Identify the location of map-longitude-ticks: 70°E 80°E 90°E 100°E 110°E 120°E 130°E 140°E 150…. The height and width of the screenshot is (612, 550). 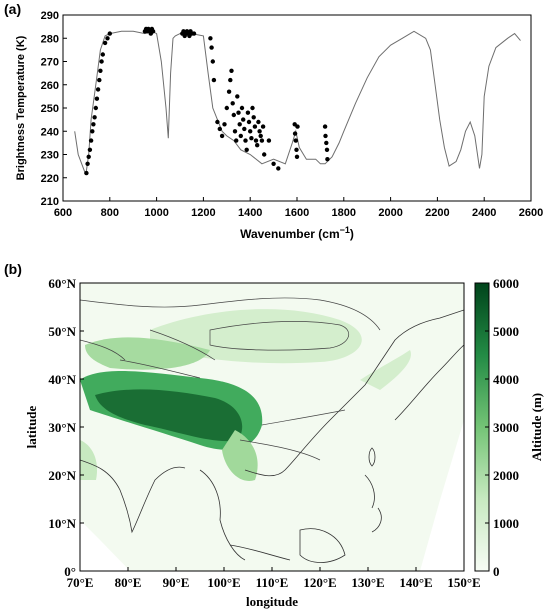
(274, 578).